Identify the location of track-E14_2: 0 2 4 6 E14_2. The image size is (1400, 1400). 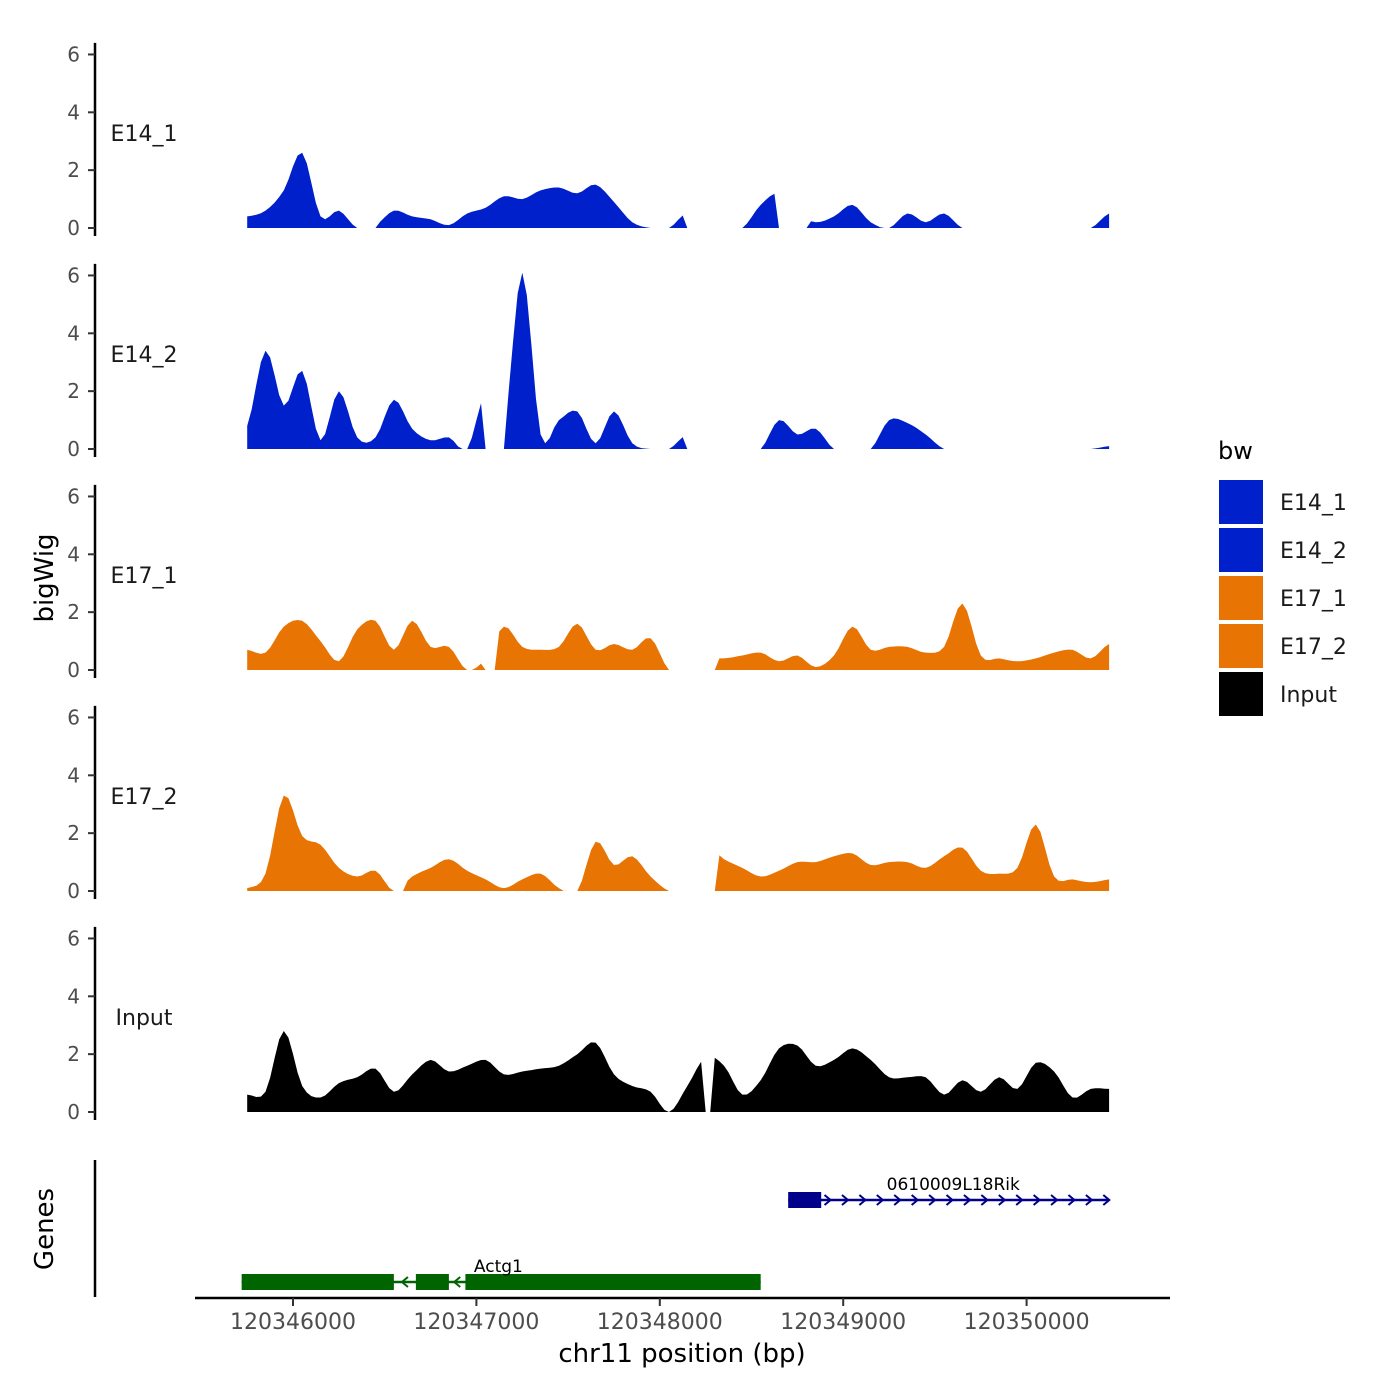
(588, 362).